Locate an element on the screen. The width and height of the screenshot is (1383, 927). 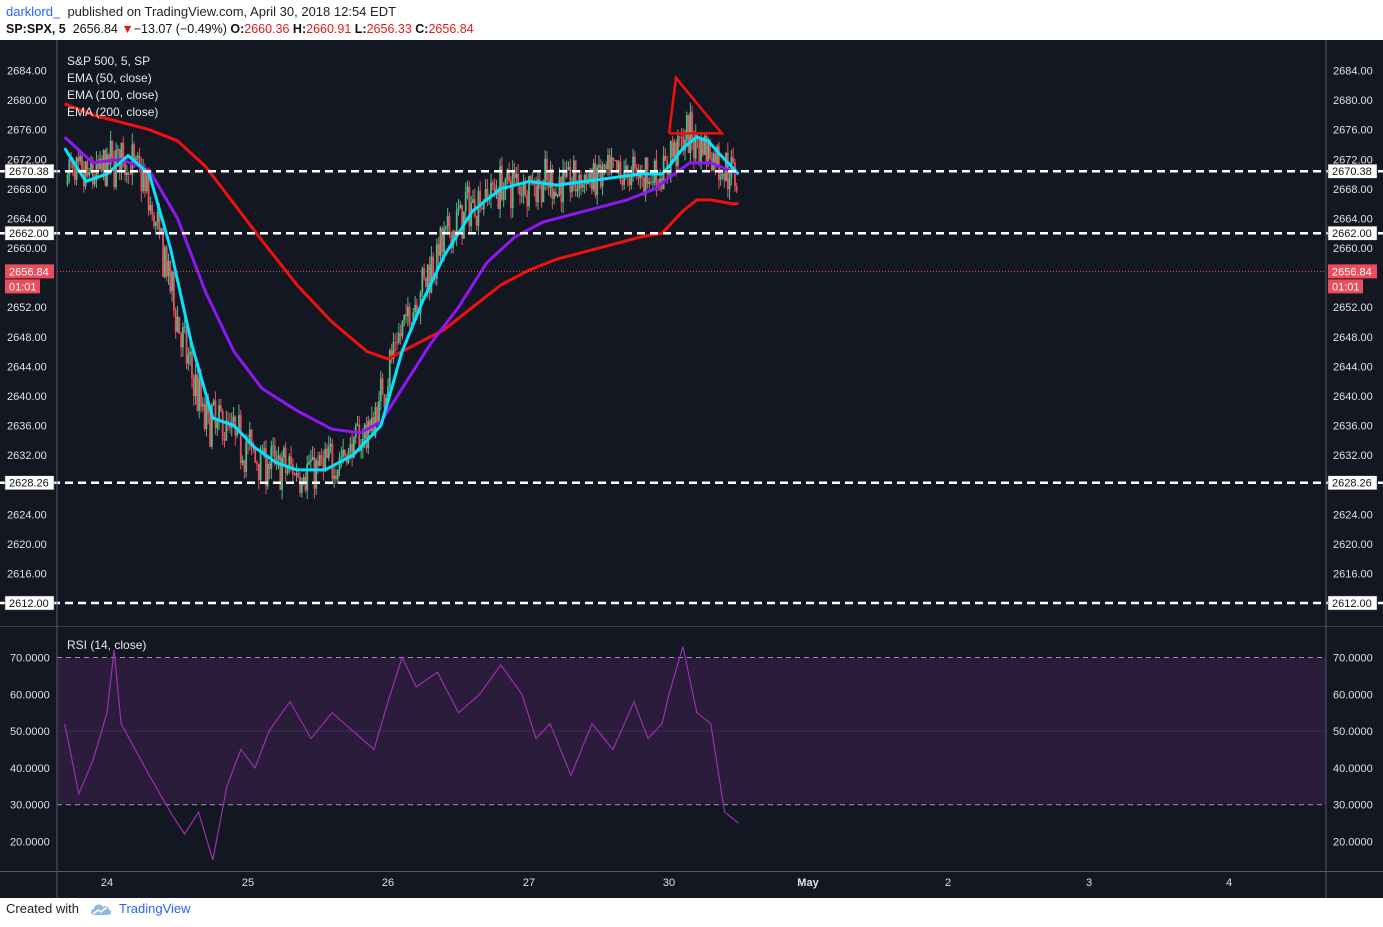
rsi-label-left-3: 40.0000 is located at coordinates (30, 769).